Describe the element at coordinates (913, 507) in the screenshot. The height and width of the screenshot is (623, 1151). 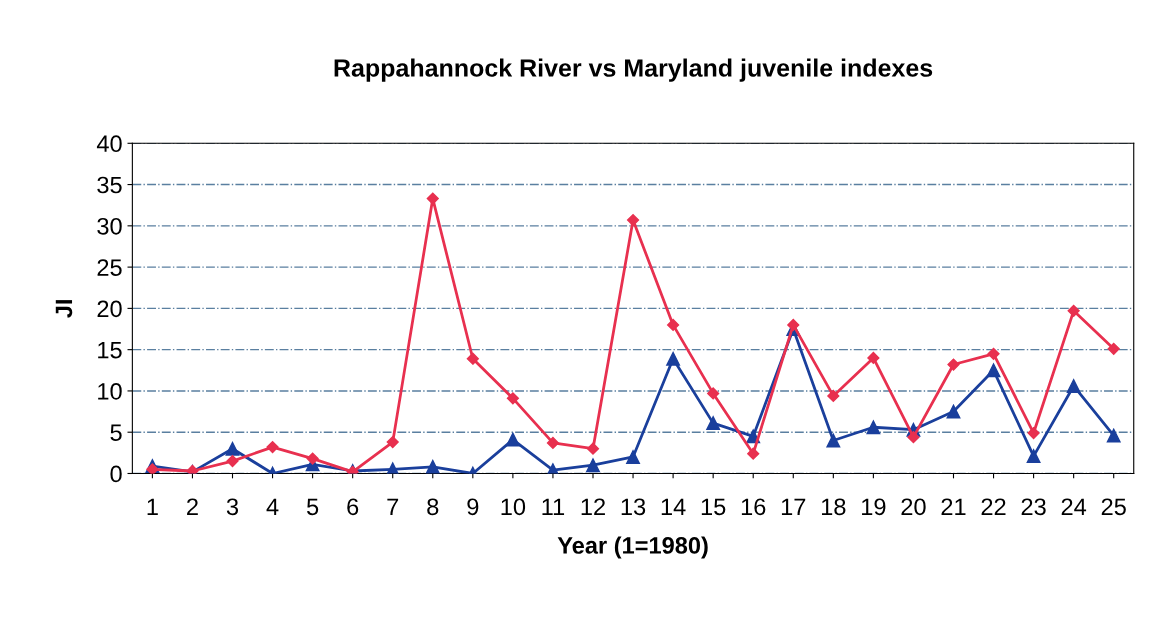
I see `x-tick-label: 20` at that location.